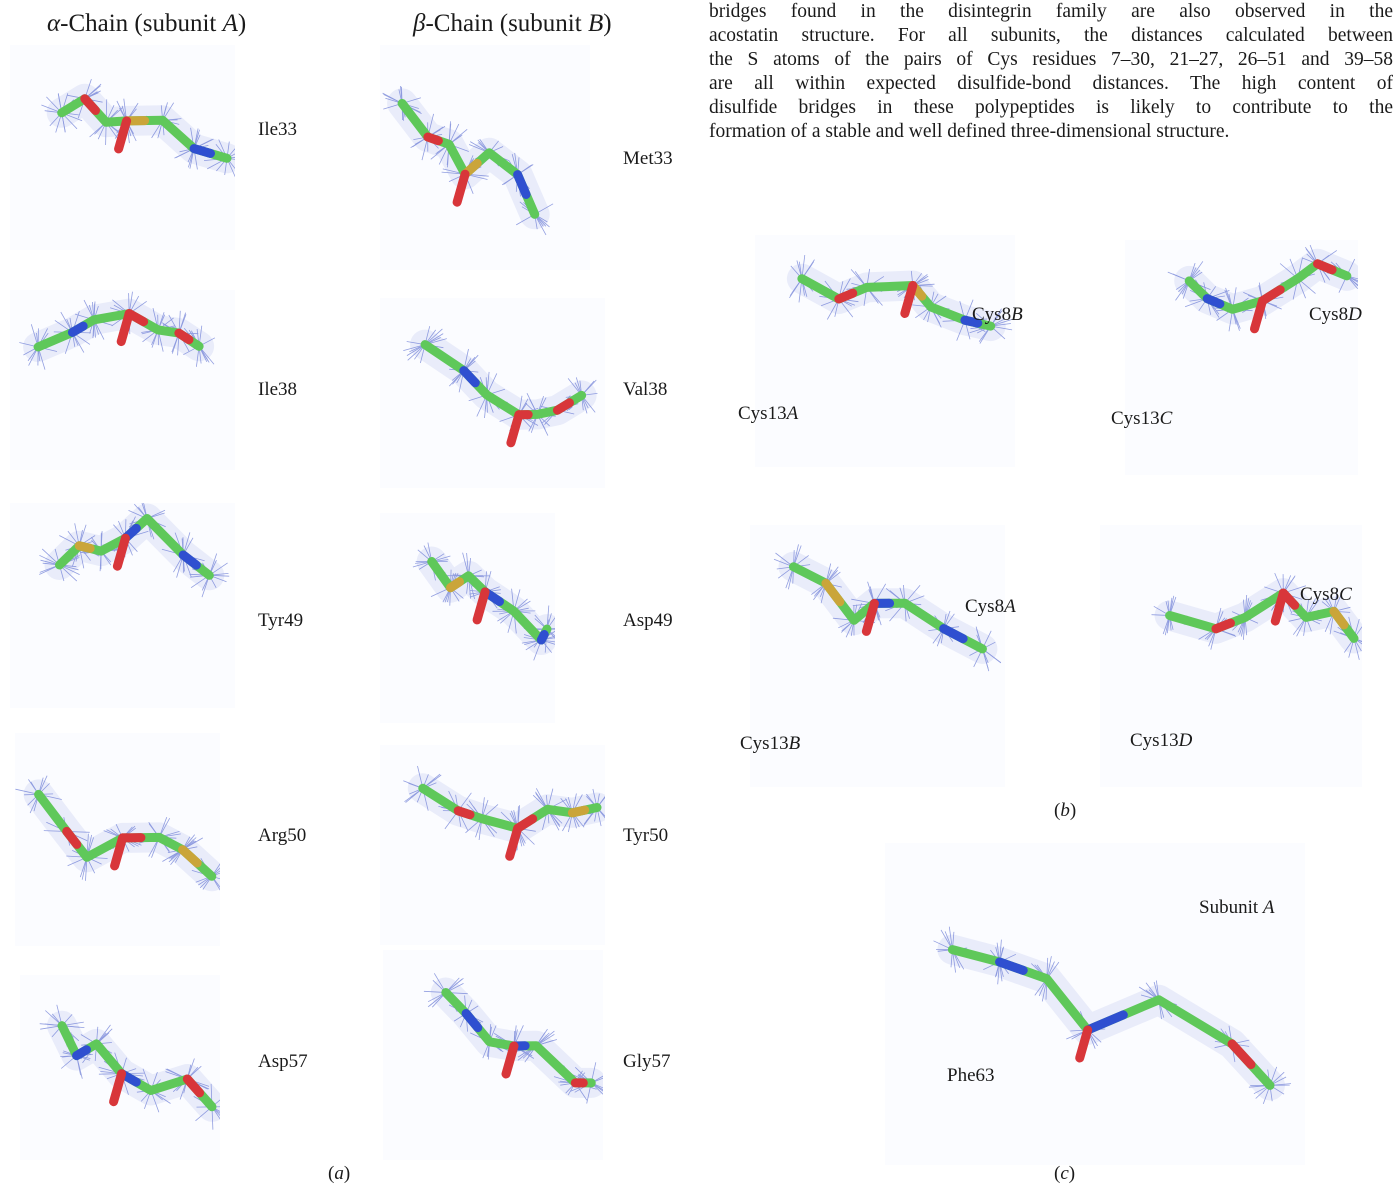 This screenshot has height=1193, width=1399. I want to click on residue-label-beta-4: Tyr50, so click(646, 835).